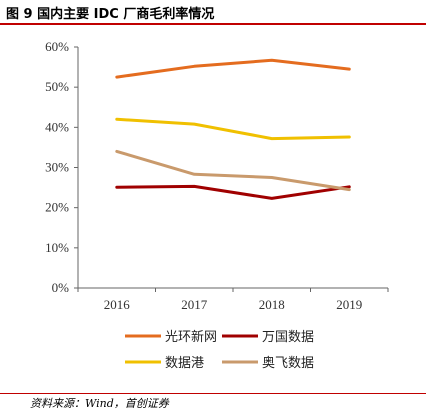 This screenshot has width=426, height=411. Describe the element at coordinates (288, 363) in the screenshot. I see `legend-label-4: 奥飞数据` at that location.